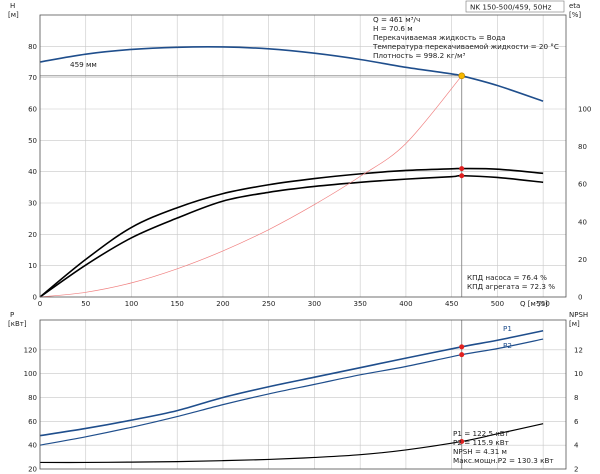 The image size is (600, 474). I want to click on top-x-axis-label: Q [м³/ч], so click(534, 304).